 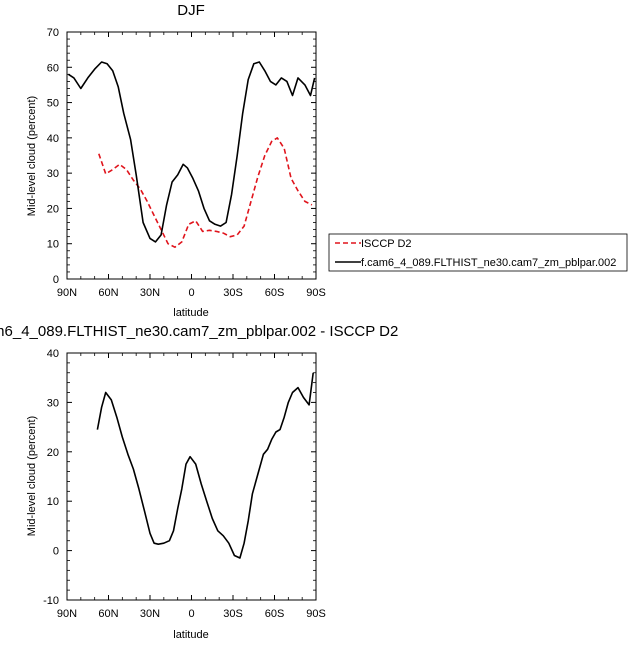 What do you see at coordinates (53, 68) in the screenshot?
I see `y-tick-label: 60` at bounding box center [53, 68].